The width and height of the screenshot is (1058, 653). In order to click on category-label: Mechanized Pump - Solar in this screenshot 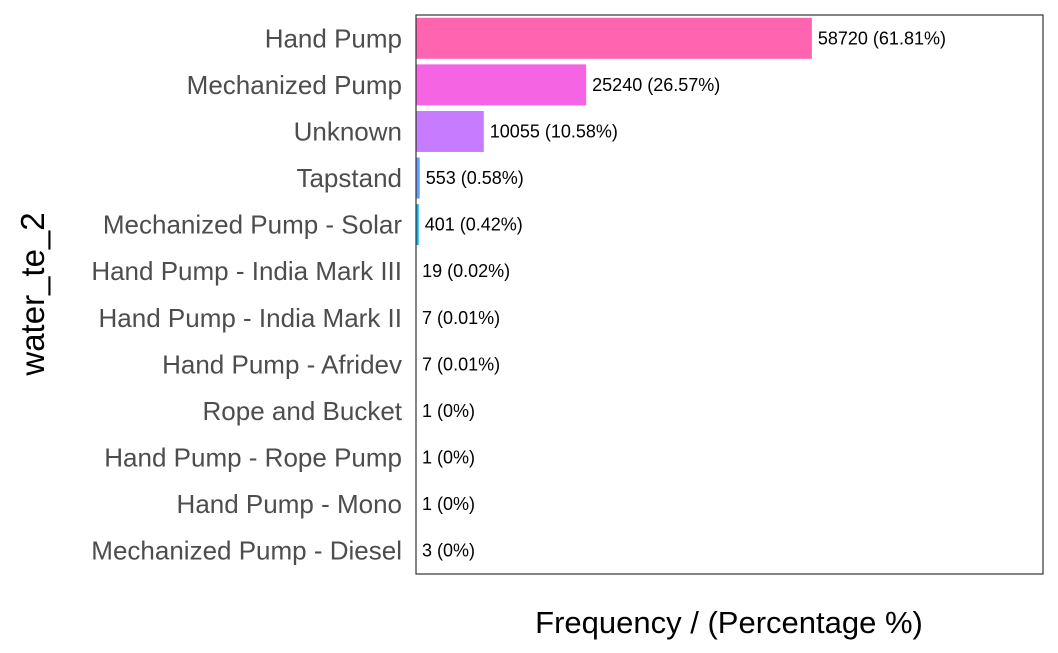, I will do `click(252, 225)`.